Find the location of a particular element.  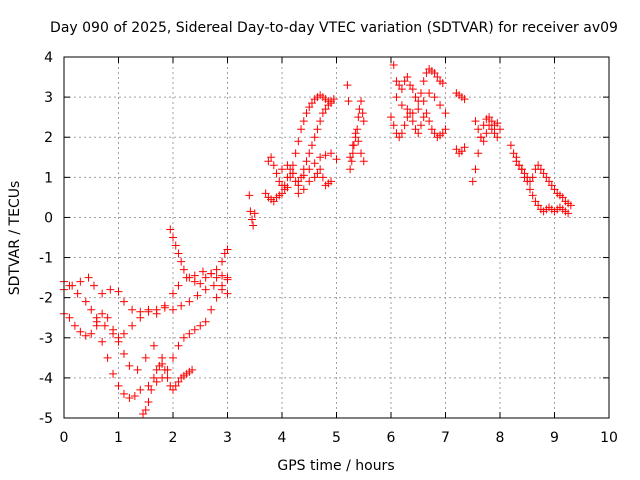

x-tick-label: 9 is located at coordinates (554, 438).